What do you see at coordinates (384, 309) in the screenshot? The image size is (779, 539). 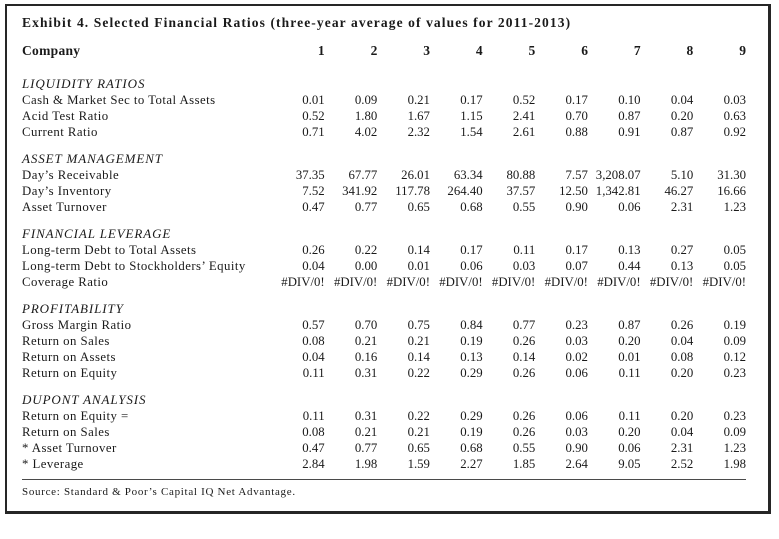 I see `section-header-row: PROFITABILITY` at bounding box center [384, 309].